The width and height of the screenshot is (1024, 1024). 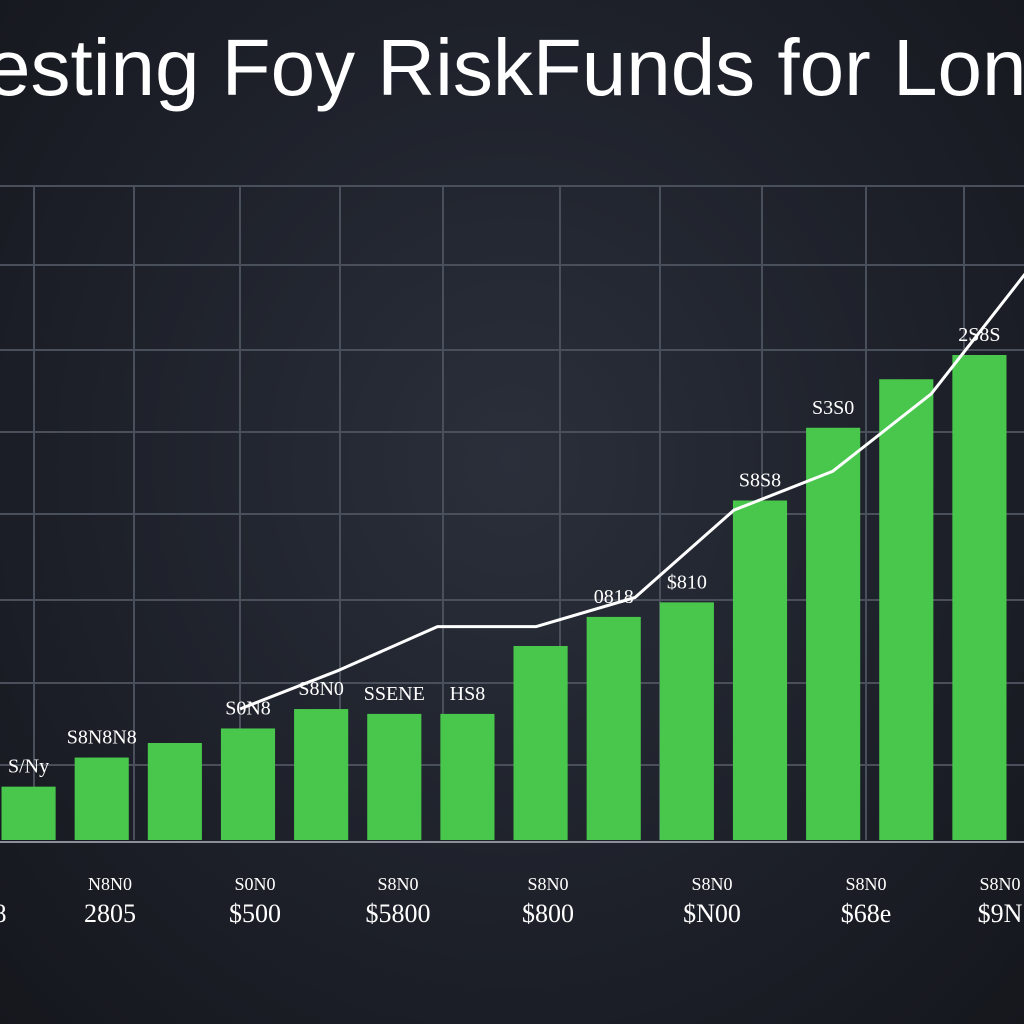 I want to click on bar-value-label-3: S0N8, so click(x=248, y=708).